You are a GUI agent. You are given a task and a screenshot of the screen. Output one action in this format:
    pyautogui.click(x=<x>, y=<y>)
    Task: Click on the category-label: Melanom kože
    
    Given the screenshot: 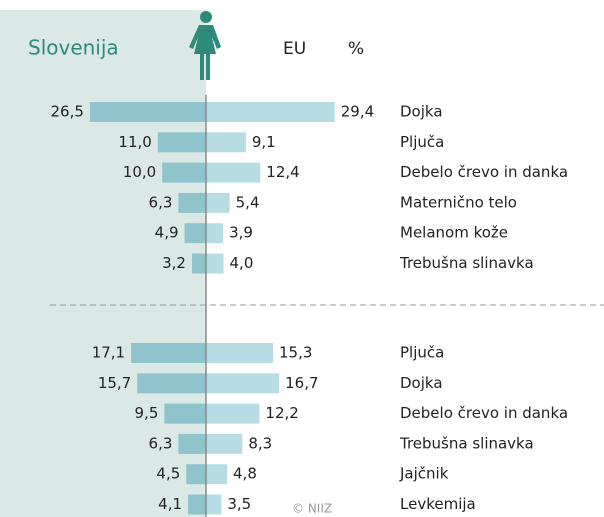 What is the action you would take?
    pyautogui.click(x=454, y=233)
    